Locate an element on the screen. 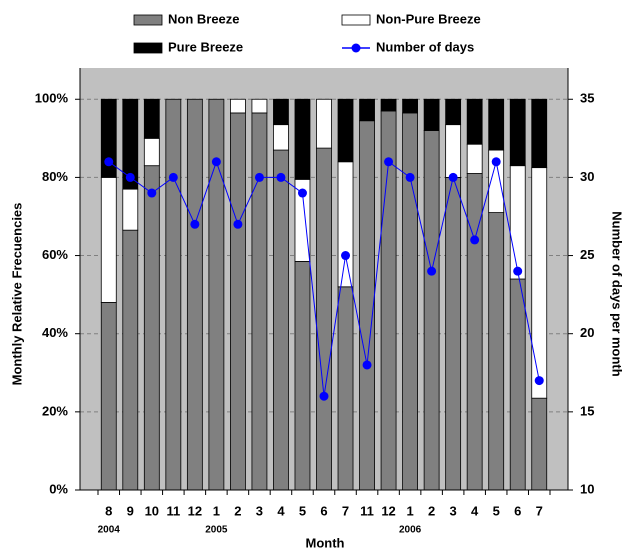 Image resolution: width=627 pixels, height=558 pixels. y-tick-label: 100% is located at coordinates (52, 98).